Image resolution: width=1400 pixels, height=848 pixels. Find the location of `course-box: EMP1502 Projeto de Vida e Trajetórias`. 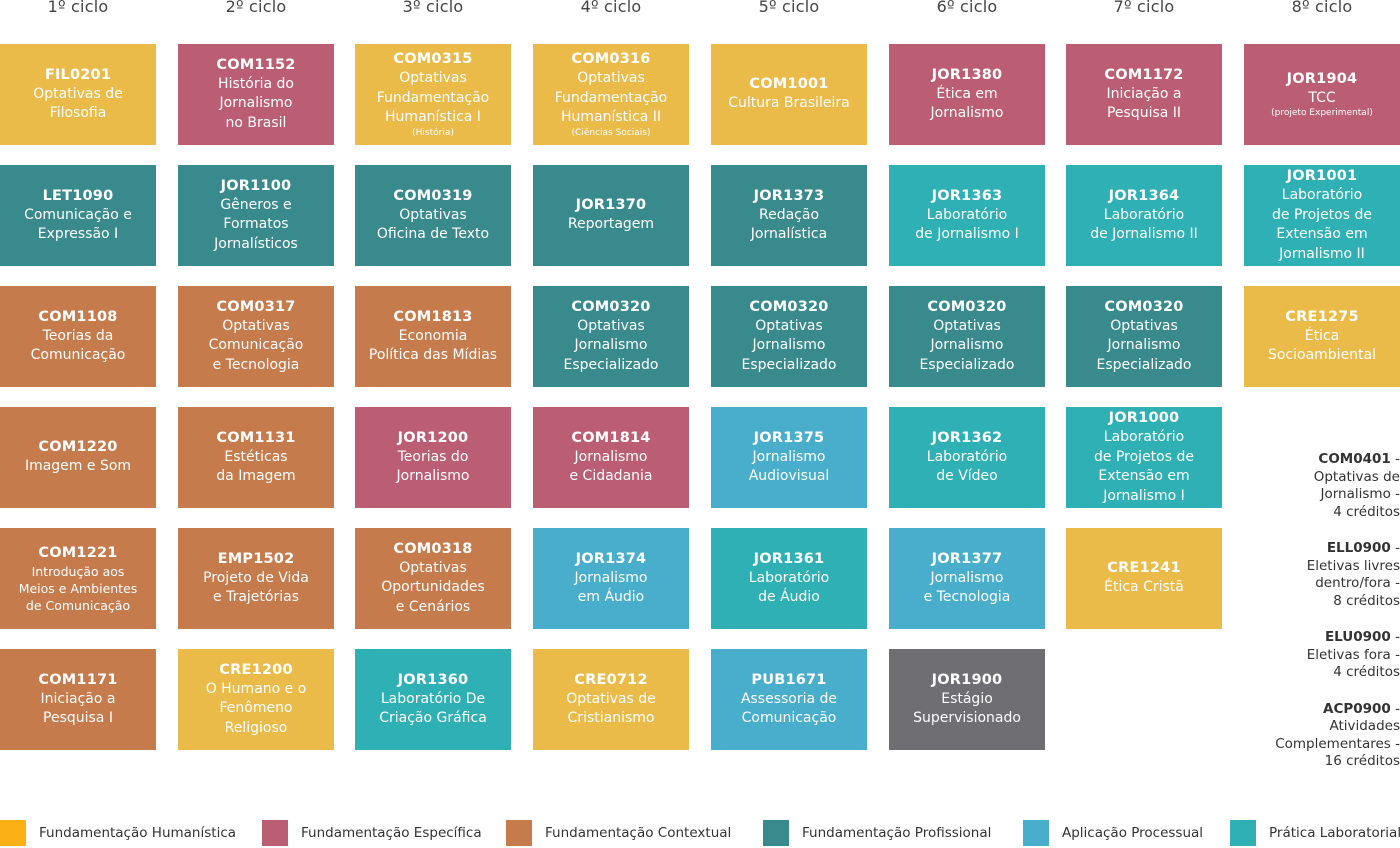

course-box: EMP1502 Projeto de Vida e Trajetórias is located at coordinates (256, 578).